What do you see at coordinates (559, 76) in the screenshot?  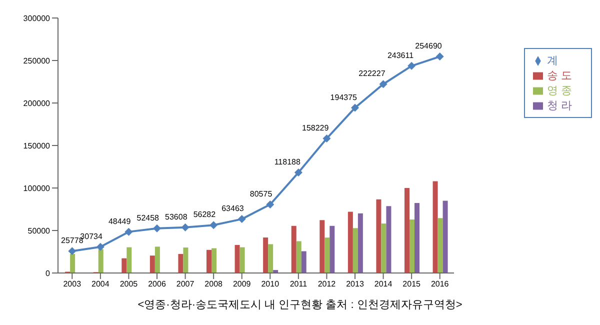 I see `legend-label: 송 도` at bounding box center [559, 76].